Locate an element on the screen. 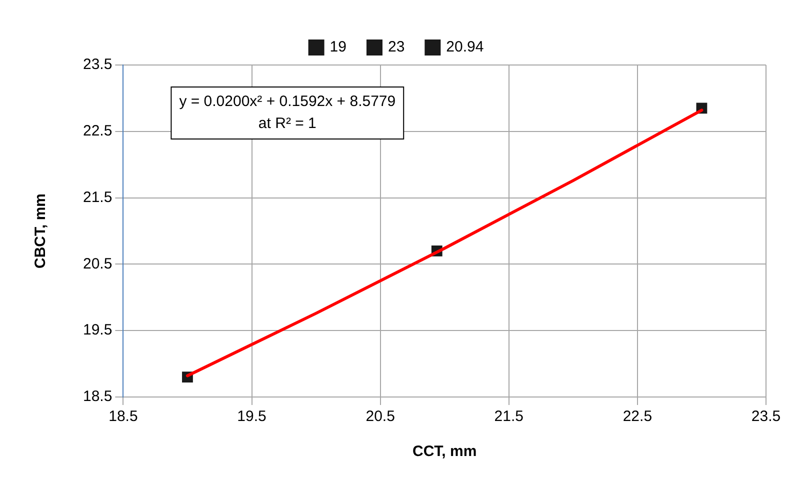 Image resolution: width=794 pixels, height=483 pixels. legend-label: 23 is located at coordinates (396, 47).